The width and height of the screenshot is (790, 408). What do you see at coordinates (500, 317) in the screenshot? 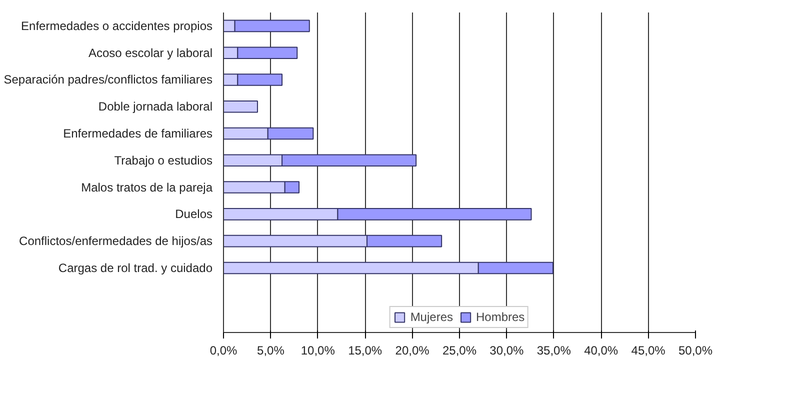
I see `legend-label: Hombres` at bounding box center [500, 317].